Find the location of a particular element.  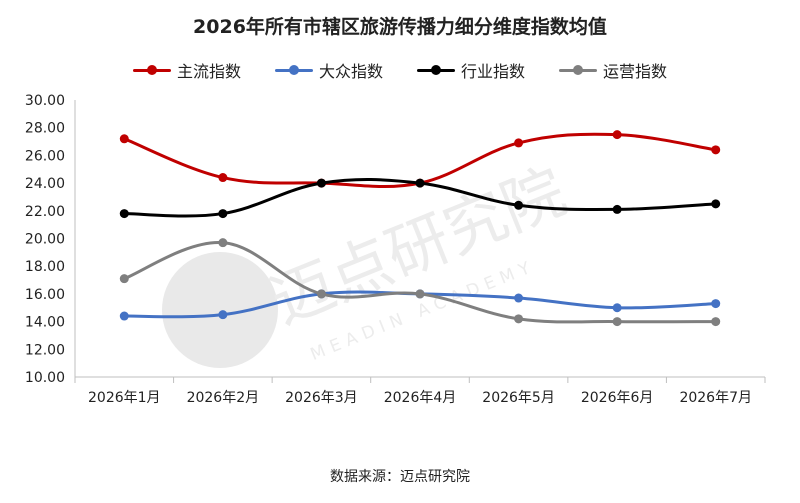

x-tick-label: 2026年6月 is located at coordinates (617, 398).